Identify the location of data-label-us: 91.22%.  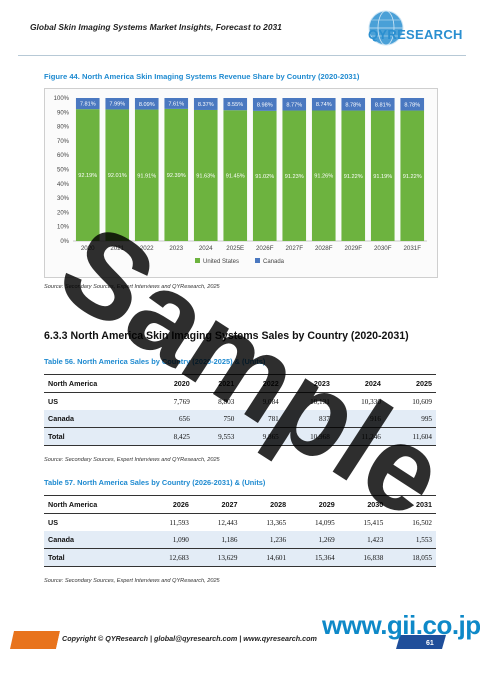
(412, 177).